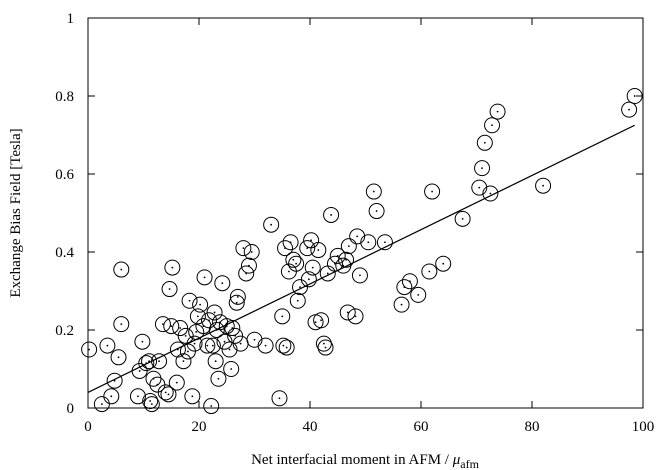  I want to click on x-tick-label: 100, so click(643, 427).